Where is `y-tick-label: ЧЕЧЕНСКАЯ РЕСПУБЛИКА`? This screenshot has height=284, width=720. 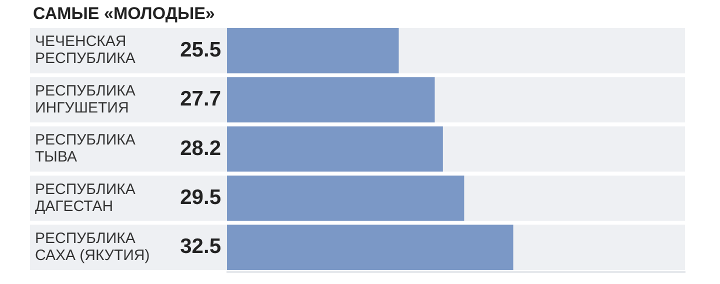
y-tick-label: ЧЕЧЕНСКАЯ РЕСПУБЛИКА is located at coordinates (85, 50).